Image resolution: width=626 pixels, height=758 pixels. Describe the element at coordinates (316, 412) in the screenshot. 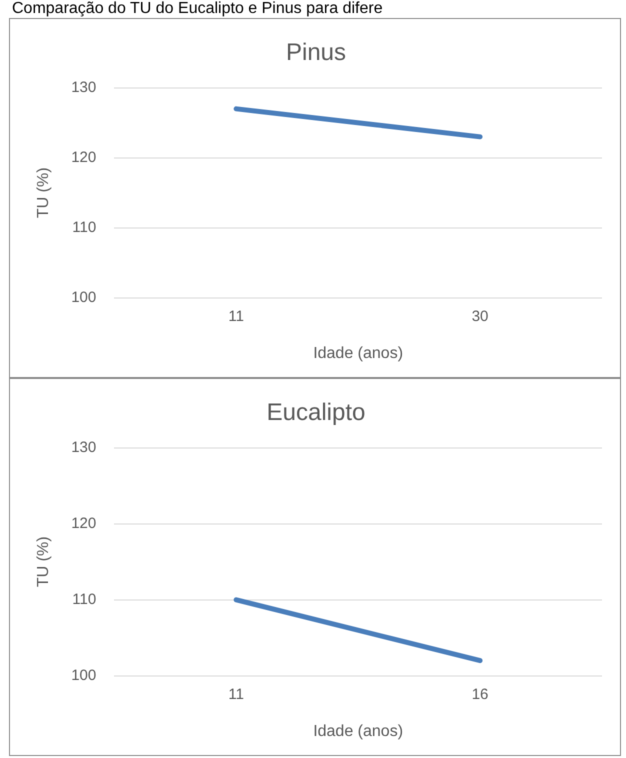

I see `chart-title: Eucalipto` at that location.